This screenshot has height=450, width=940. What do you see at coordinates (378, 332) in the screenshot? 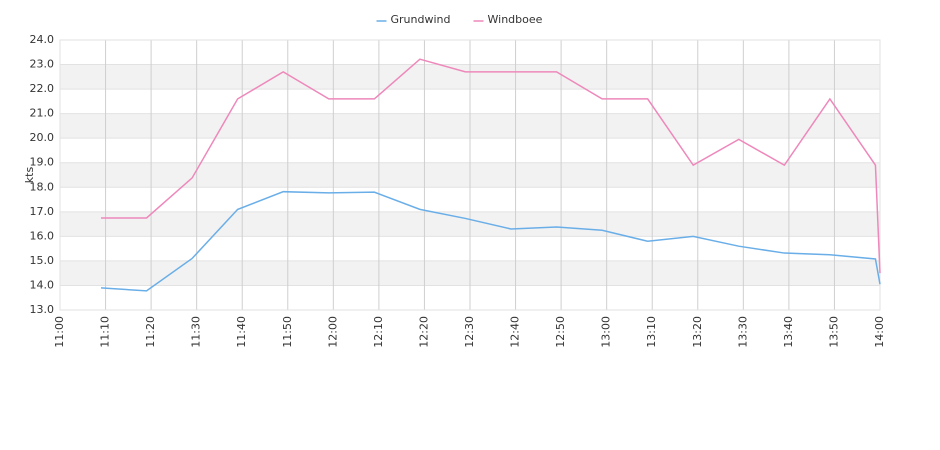
I see `x-tick-label: 12:10` at bounding box center [378, 332].